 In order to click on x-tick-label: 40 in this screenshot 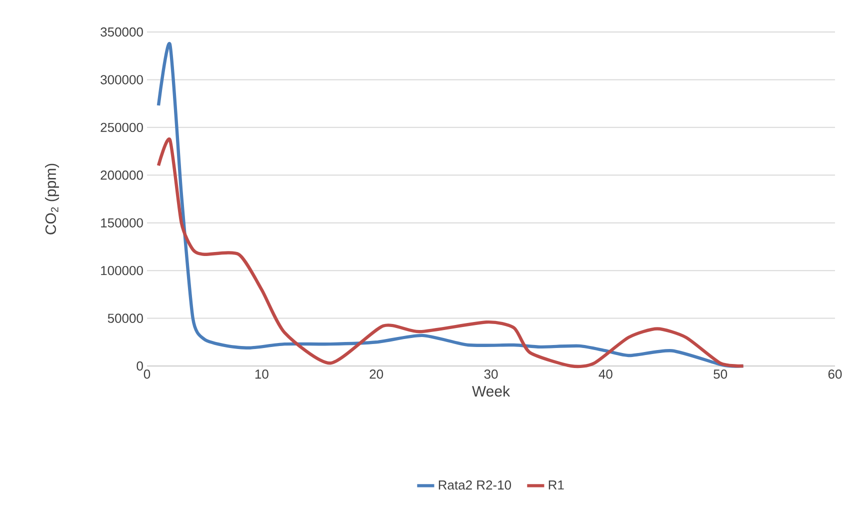, I will do `click(605, 374)`.